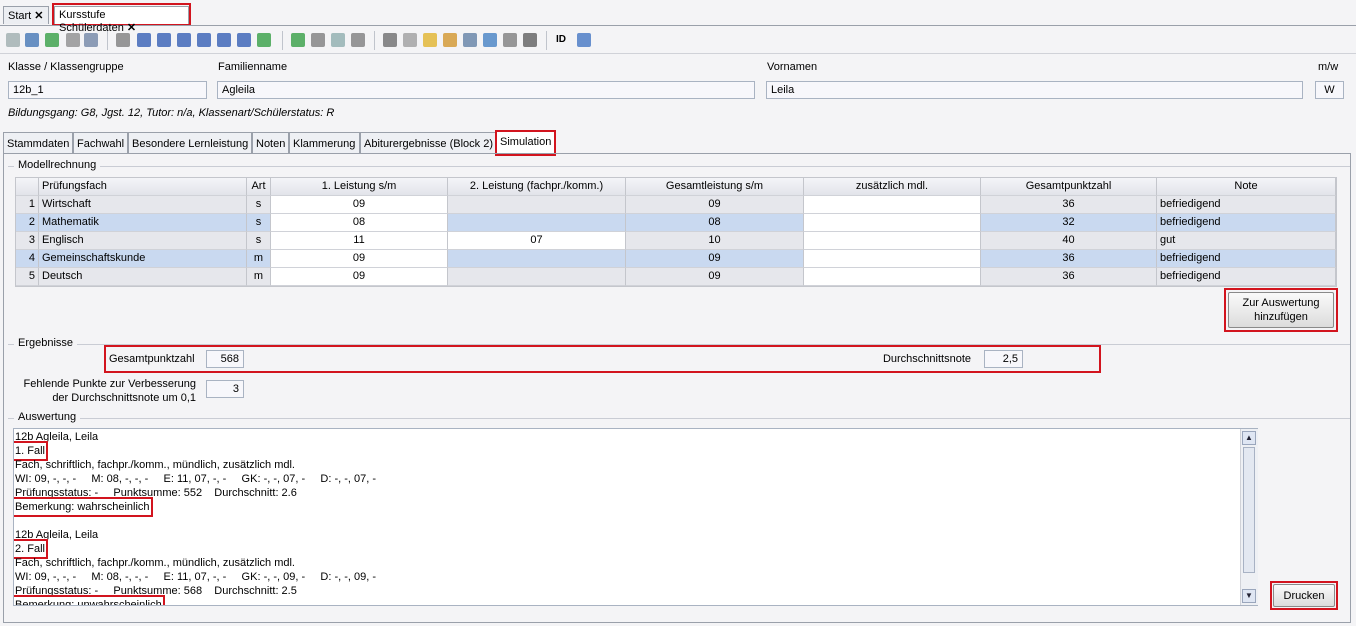 The image size is (1356, 626). I want to click on table-cell: 11, so click(359, 241).